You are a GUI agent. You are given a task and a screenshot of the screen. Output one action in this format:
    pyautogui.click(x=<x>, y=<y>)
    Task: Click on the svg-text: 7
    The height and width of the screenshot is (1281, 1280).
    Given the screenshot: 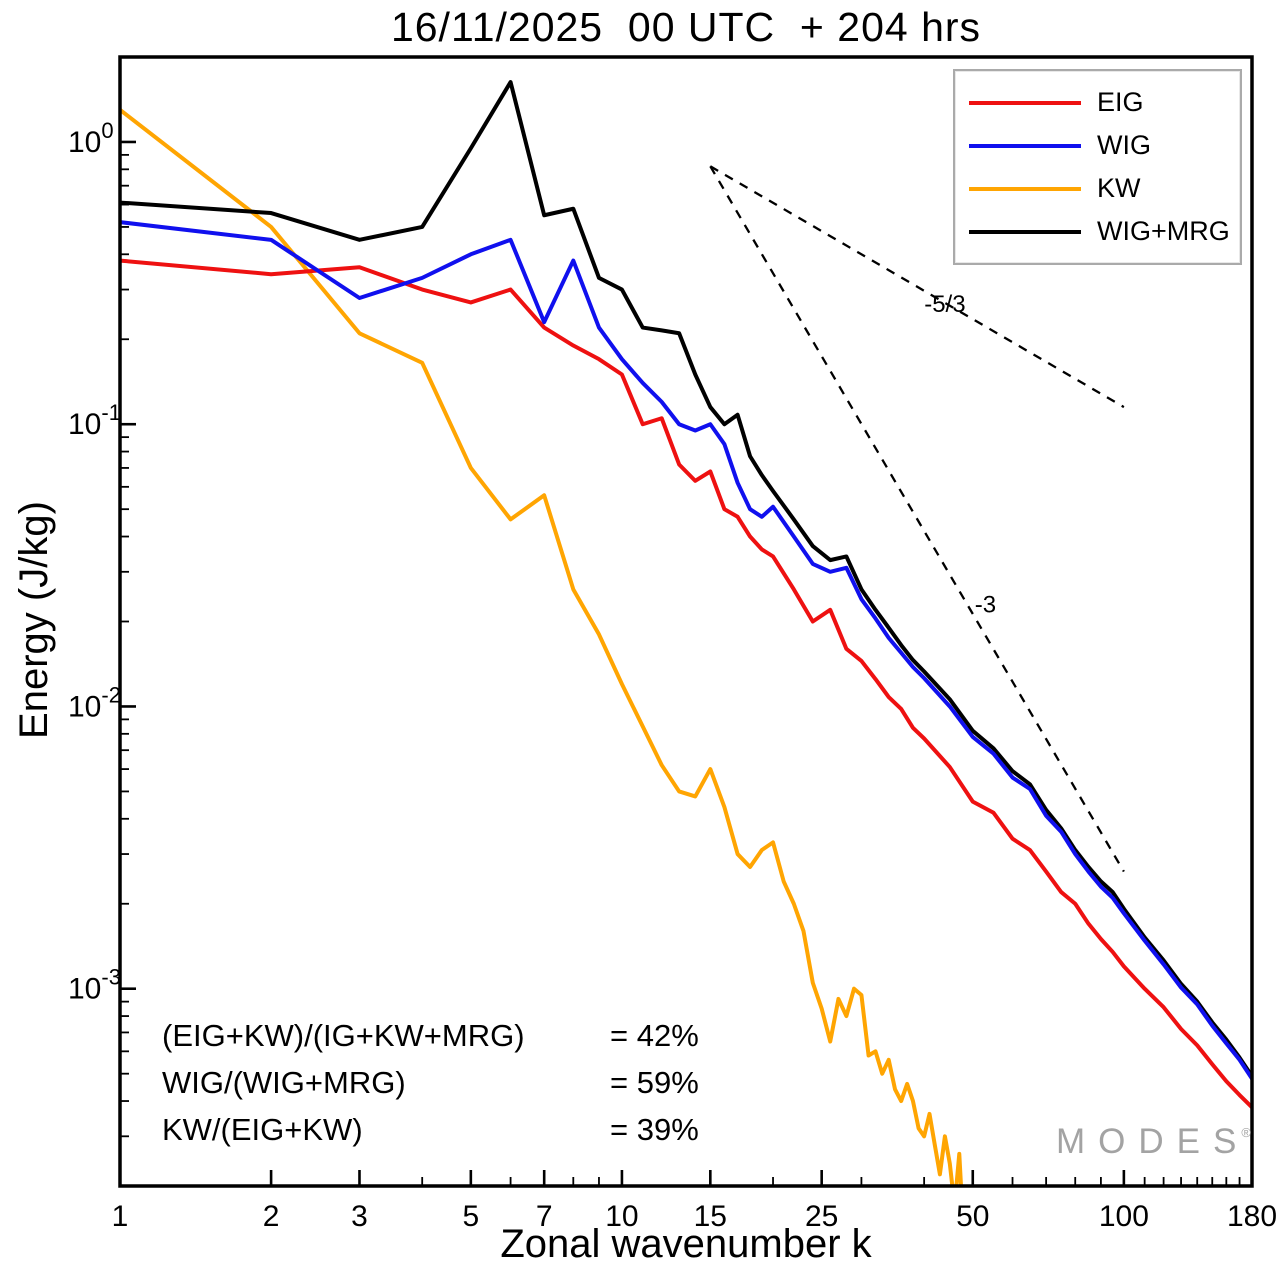 What is the action you would take?
    pyautogui.click(x=544, y=1216)
    